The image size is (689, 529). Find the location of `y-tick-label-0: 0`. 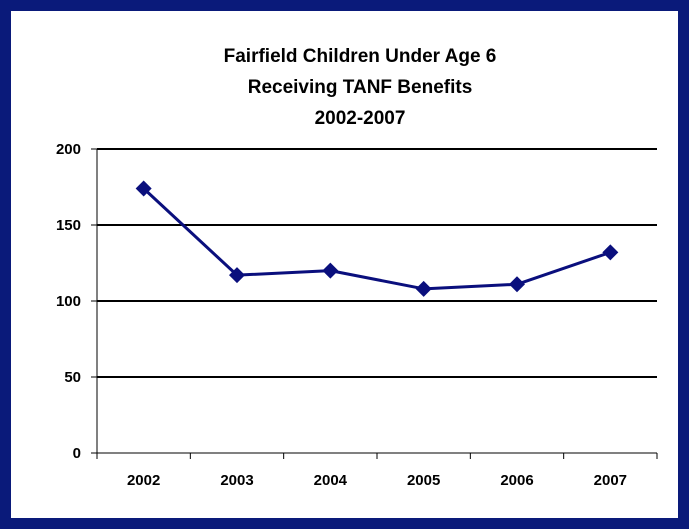

y-tick-label-0: 0 is located at coordinates (77, 453).